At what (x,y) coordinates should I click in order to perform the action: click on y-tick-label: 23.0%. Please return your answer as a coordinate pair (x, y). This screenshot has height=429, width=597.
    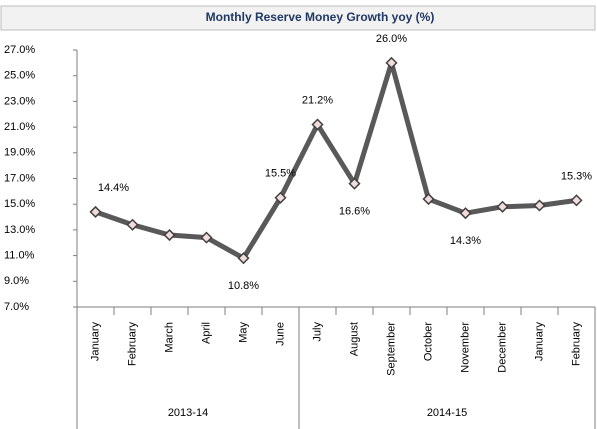
    Looking at the image, I should click on (19, 101).